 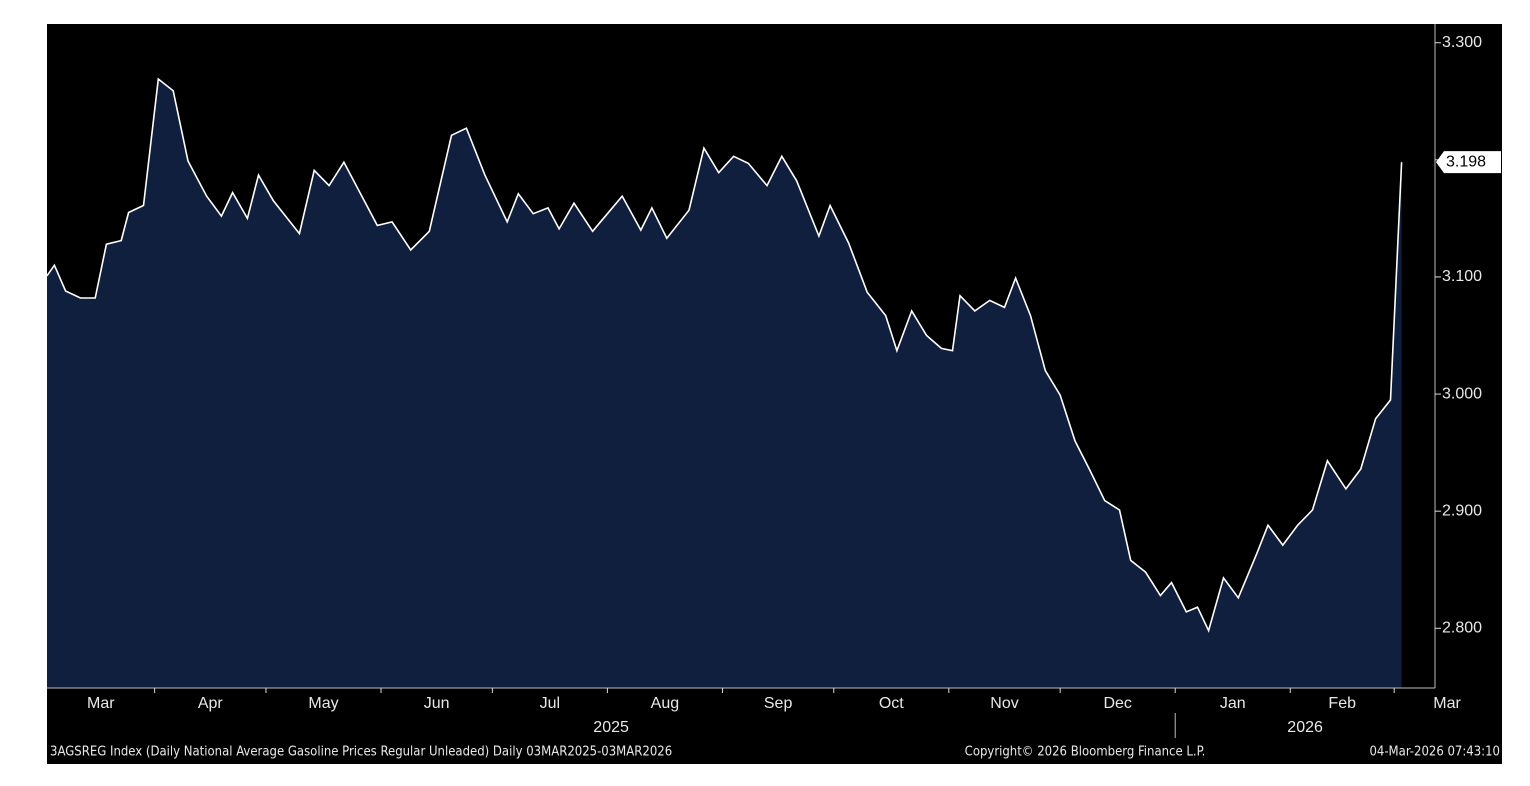 I want to click on last-value-label: 3.198, so click(x=1466, y=161).